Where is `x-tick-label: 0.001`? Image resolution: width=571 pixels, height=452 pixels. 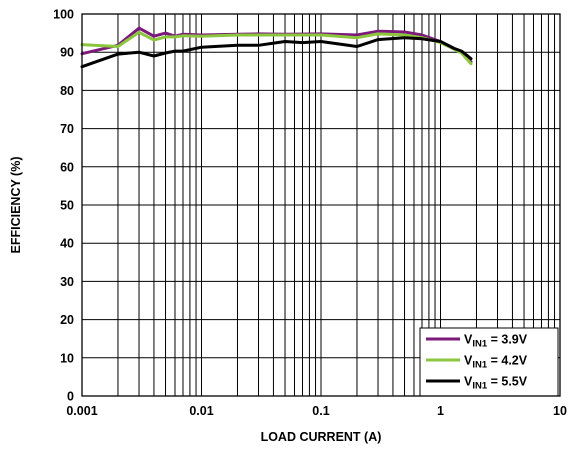 x-tick-label: 0.001 is located at coordinates (81, 411).